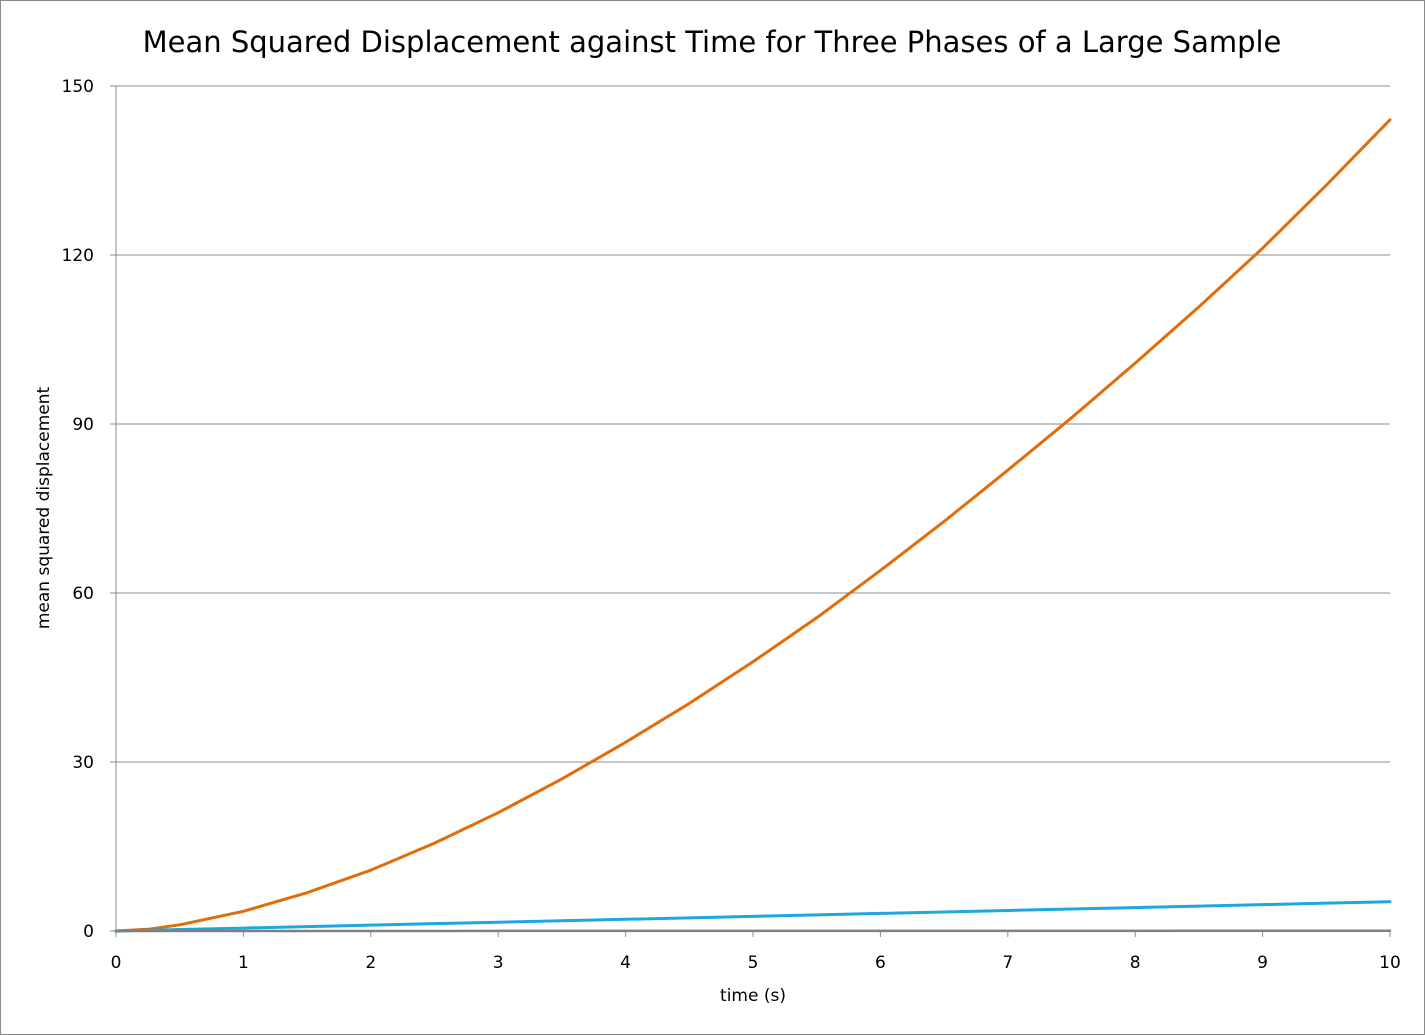 The image size is (1425, 1035). I want to click on x-tick-label: 0, so click(116, 963).